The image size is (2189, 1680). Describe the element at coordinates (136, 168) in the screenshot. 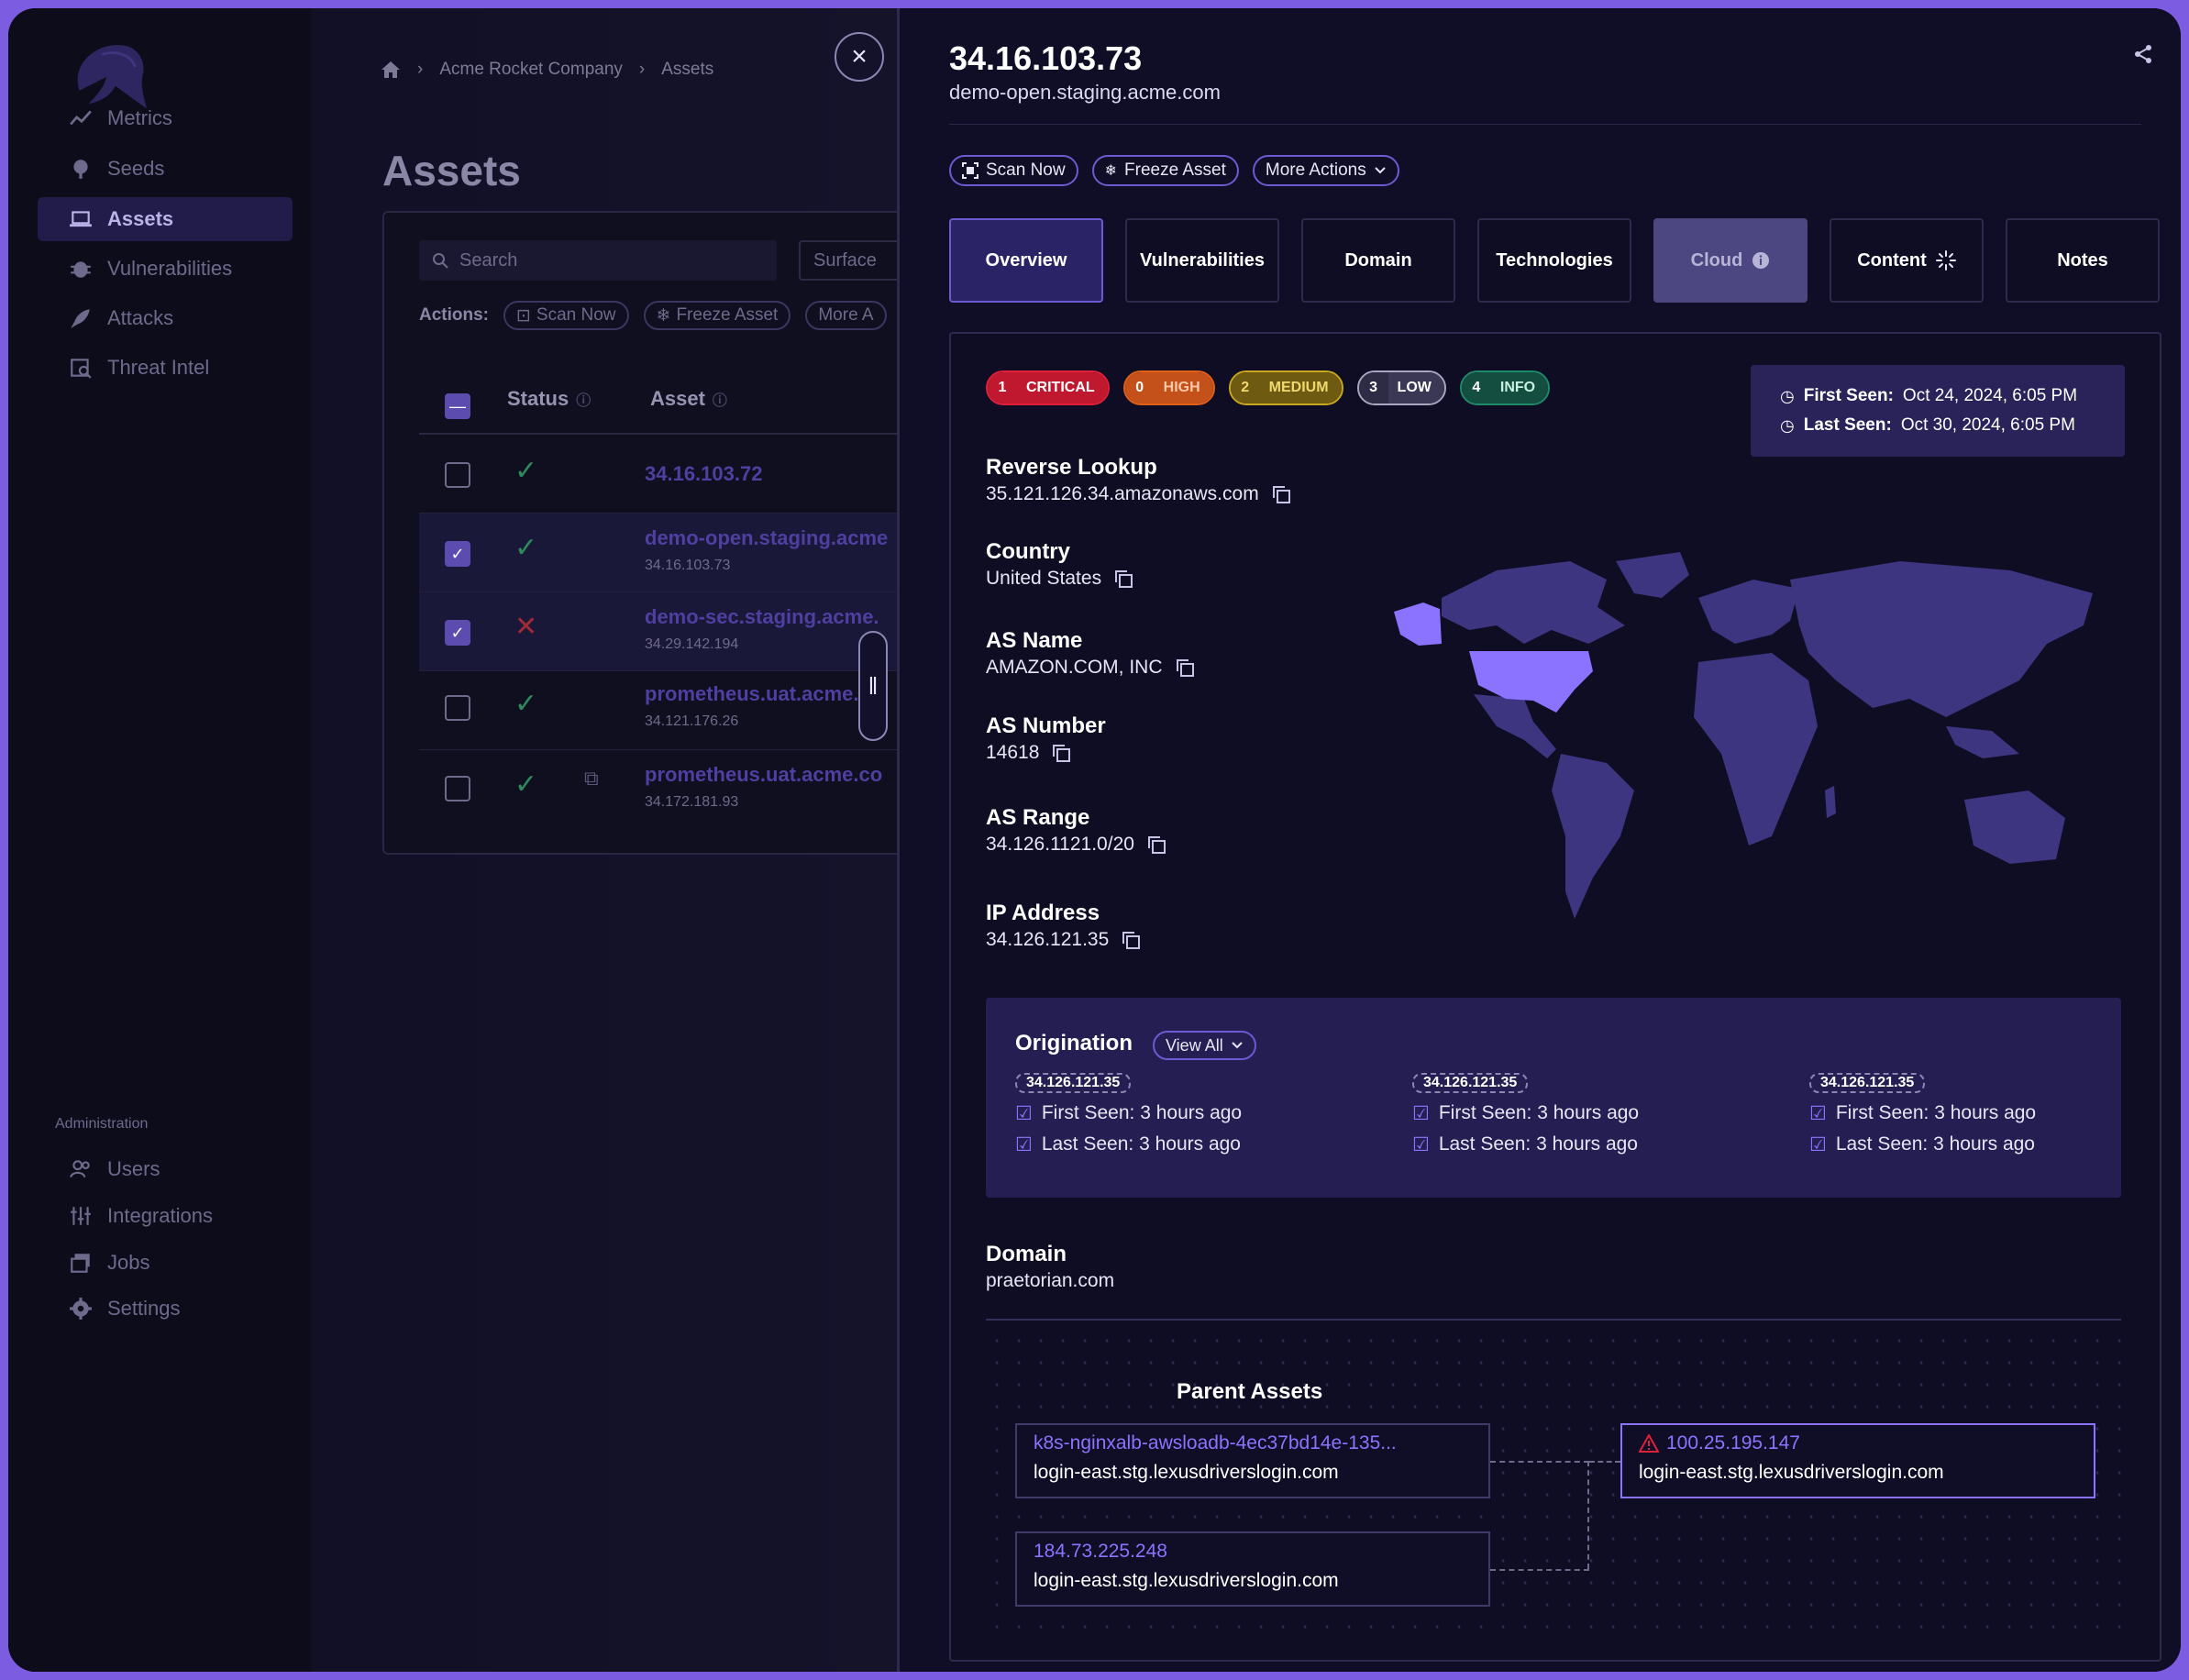

I see `sidebar-item-label: Seeds` at that location.